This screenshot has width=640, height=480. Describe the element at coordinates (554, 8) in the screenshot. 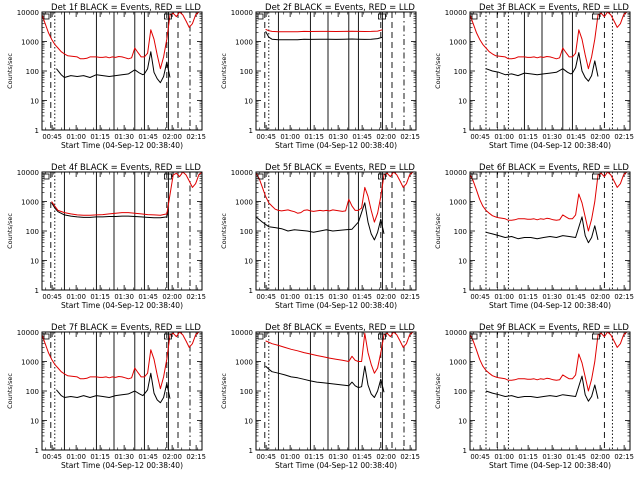

I see `panel-title: Det 3f BLACK = Events, RED = LLD` at that location.